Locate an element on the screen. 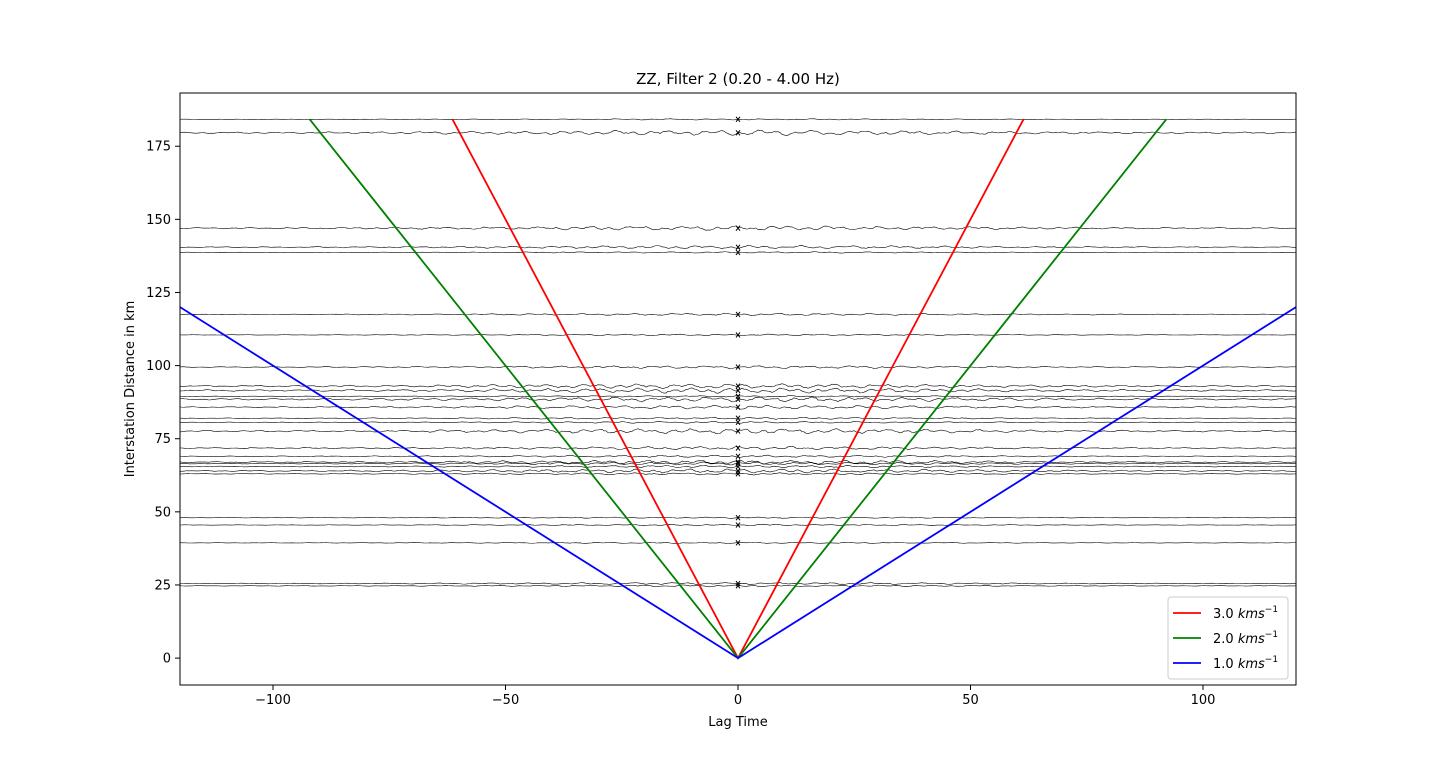 This screenshot has height=770, width=1440. y-tick-label: 175 is located at coordinates (158, 147).